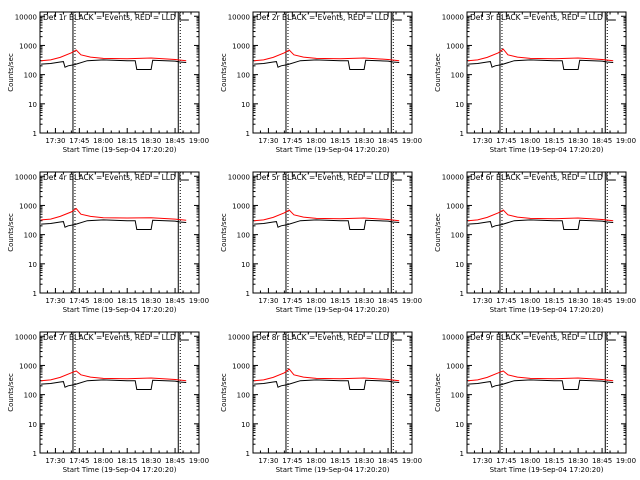  I want to click on chart-title: Det 9r BLACK = Events, RED = LLD, so click(536, 337).